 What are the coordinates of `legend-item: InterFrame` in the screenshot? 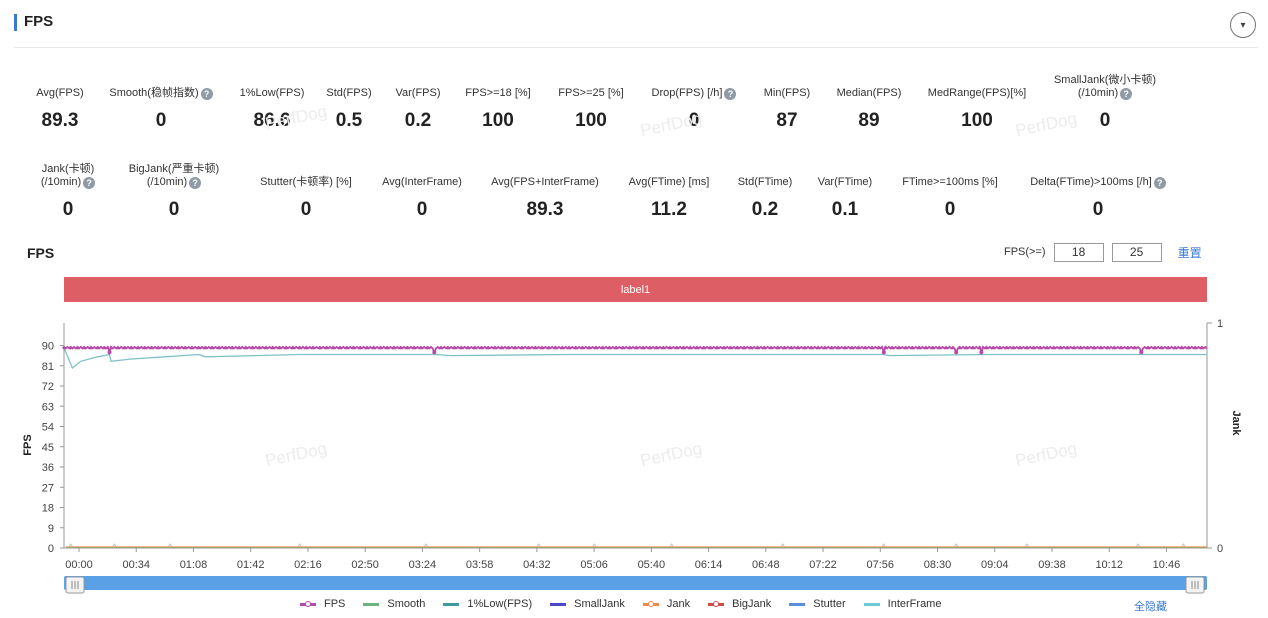 It's located at (902, 604).